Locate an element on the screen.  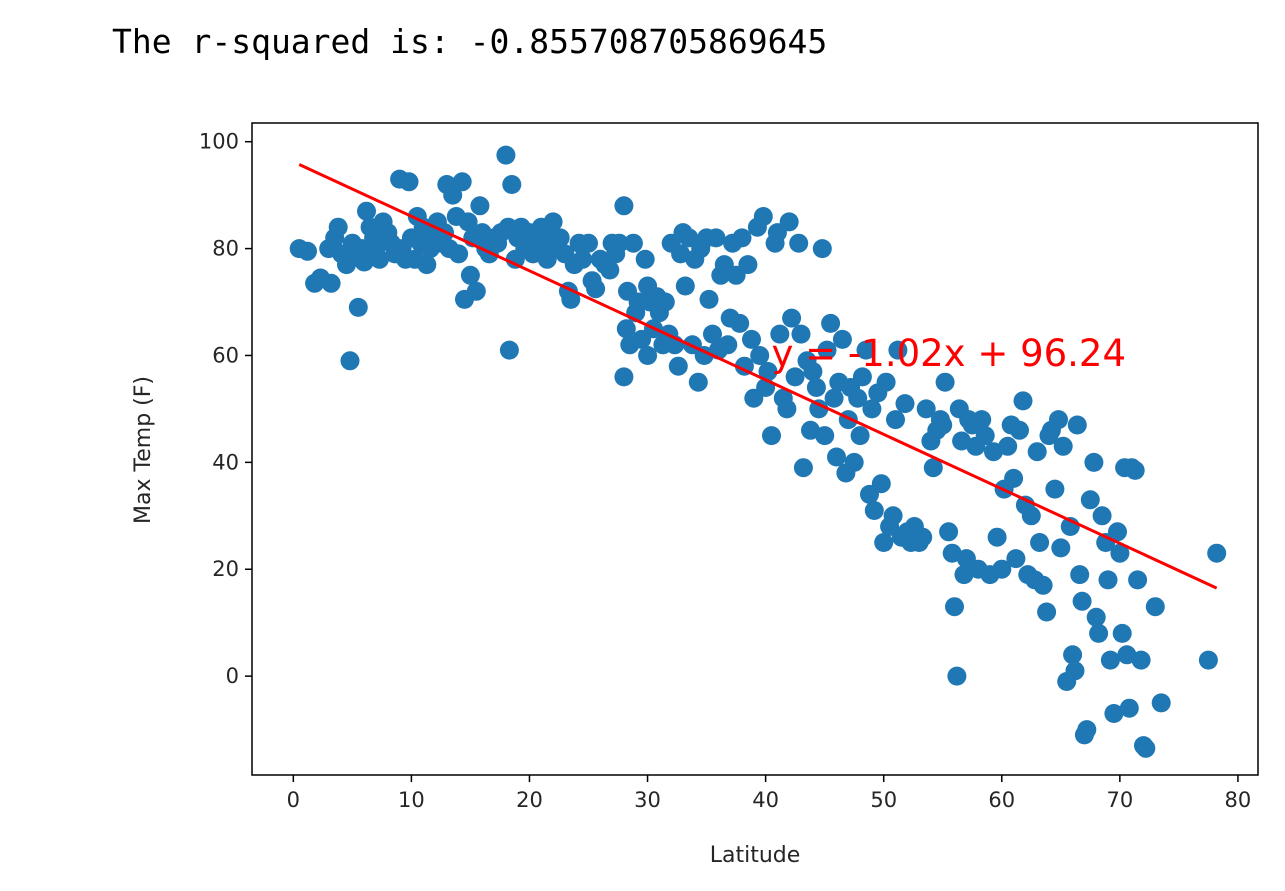
x-tick-label: 50 is located at coordinates (883, 800).